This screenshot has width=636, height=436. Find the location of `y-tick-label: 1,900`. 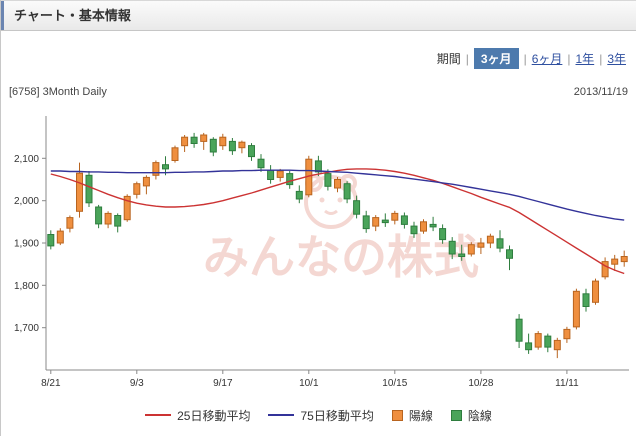

y-tick-label: 1,900 is located at coordinates (26, 244).